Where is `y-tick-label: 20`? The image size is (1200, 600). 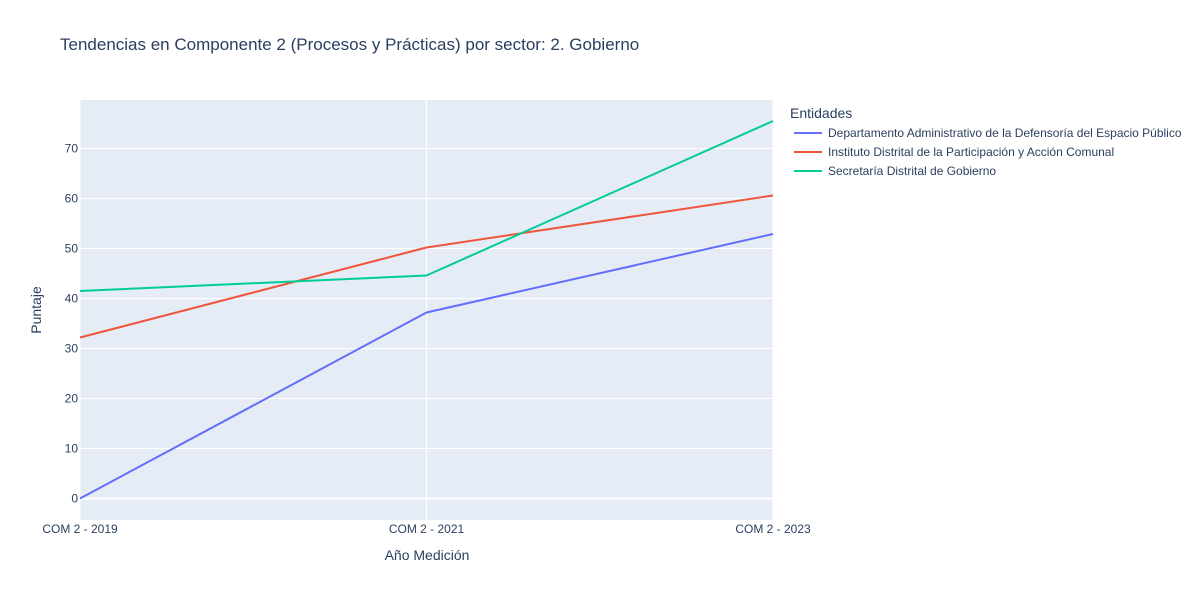 y-tick-label: 20 is located at coordinates (72, 399).